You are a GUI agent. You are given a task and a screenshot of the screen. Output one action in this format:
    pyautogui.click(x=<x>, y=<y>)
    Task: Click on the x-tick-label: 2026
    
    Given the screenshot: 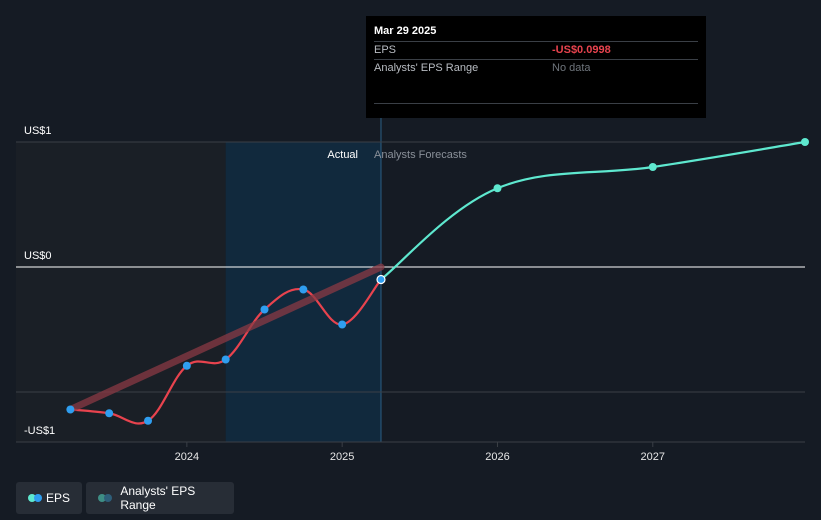 What is the action you would take?
    pyautogui.click(x=497, y=457)
    